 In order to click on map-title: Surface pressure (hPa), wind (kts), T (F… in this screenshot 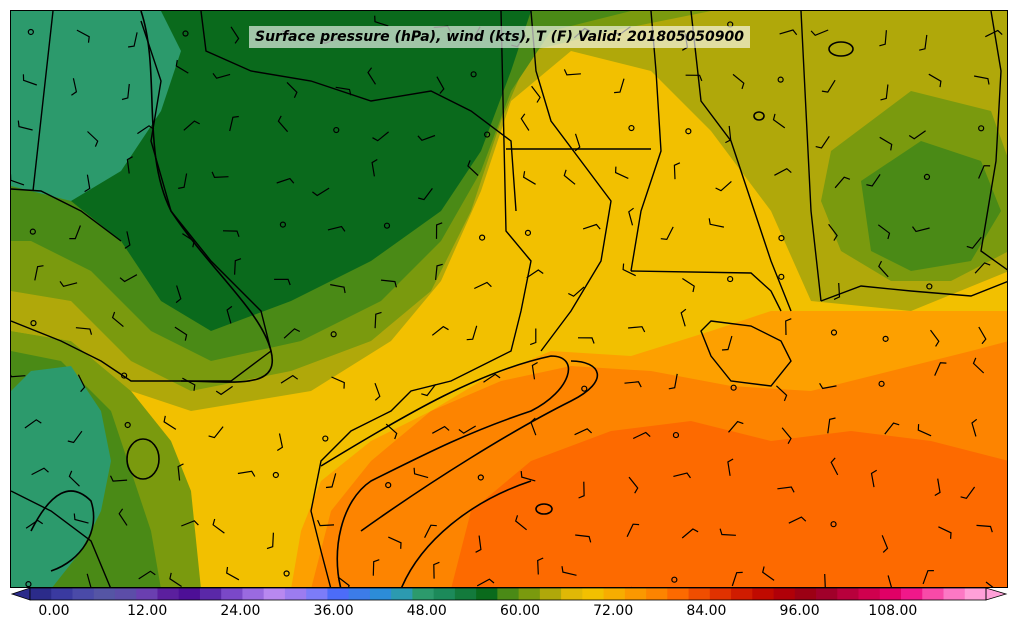, I will do `click(500, 37)`.